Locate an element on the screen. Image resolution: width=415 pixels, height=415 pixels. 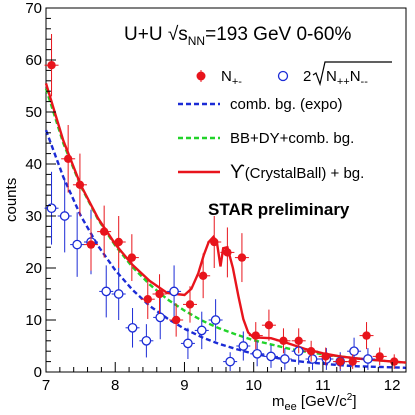
y-tick-label: 60 is located at coordinates (33, 60).